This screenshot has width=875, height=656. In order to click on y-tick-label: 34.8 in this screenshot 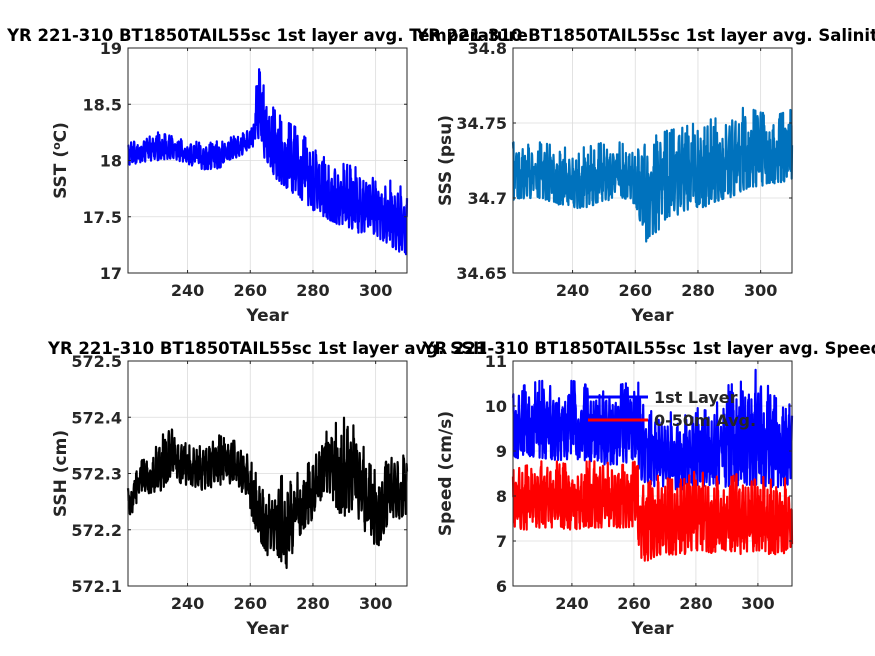, I will do `click(487, 48)`.